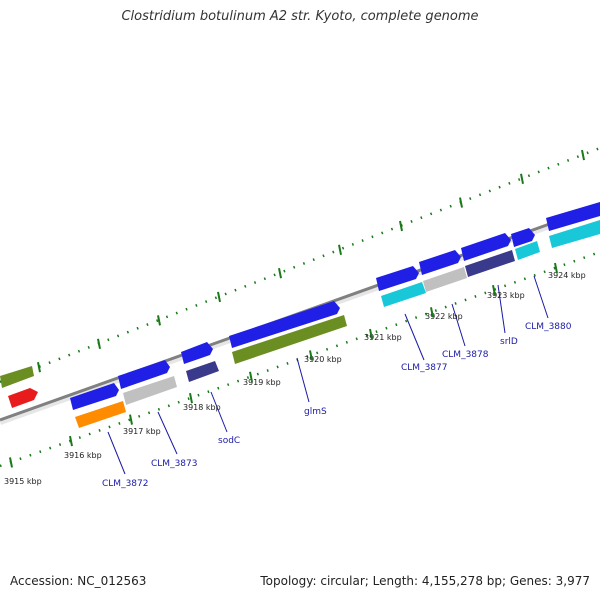 The height and width of the screenshot is (600, 600). Describe the element at coordinates (262, 382) in the screenshot. I see `kbp-label-3919: 3919 kbp` at that location.